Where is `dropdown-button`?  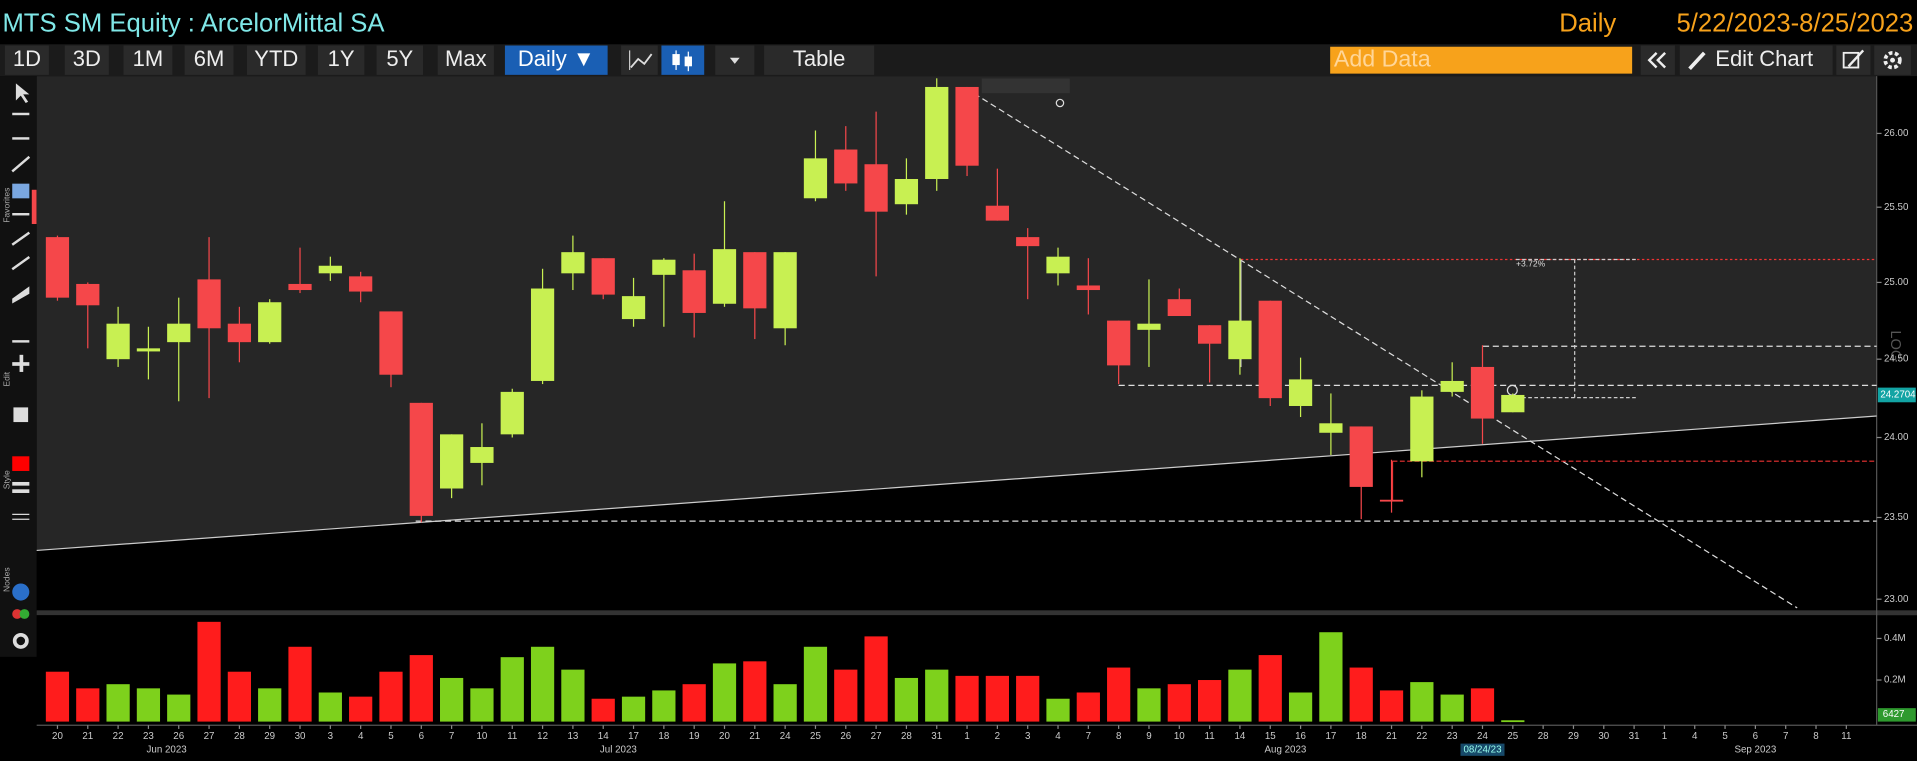 dropdown-button is located at coordinates (735, 60).